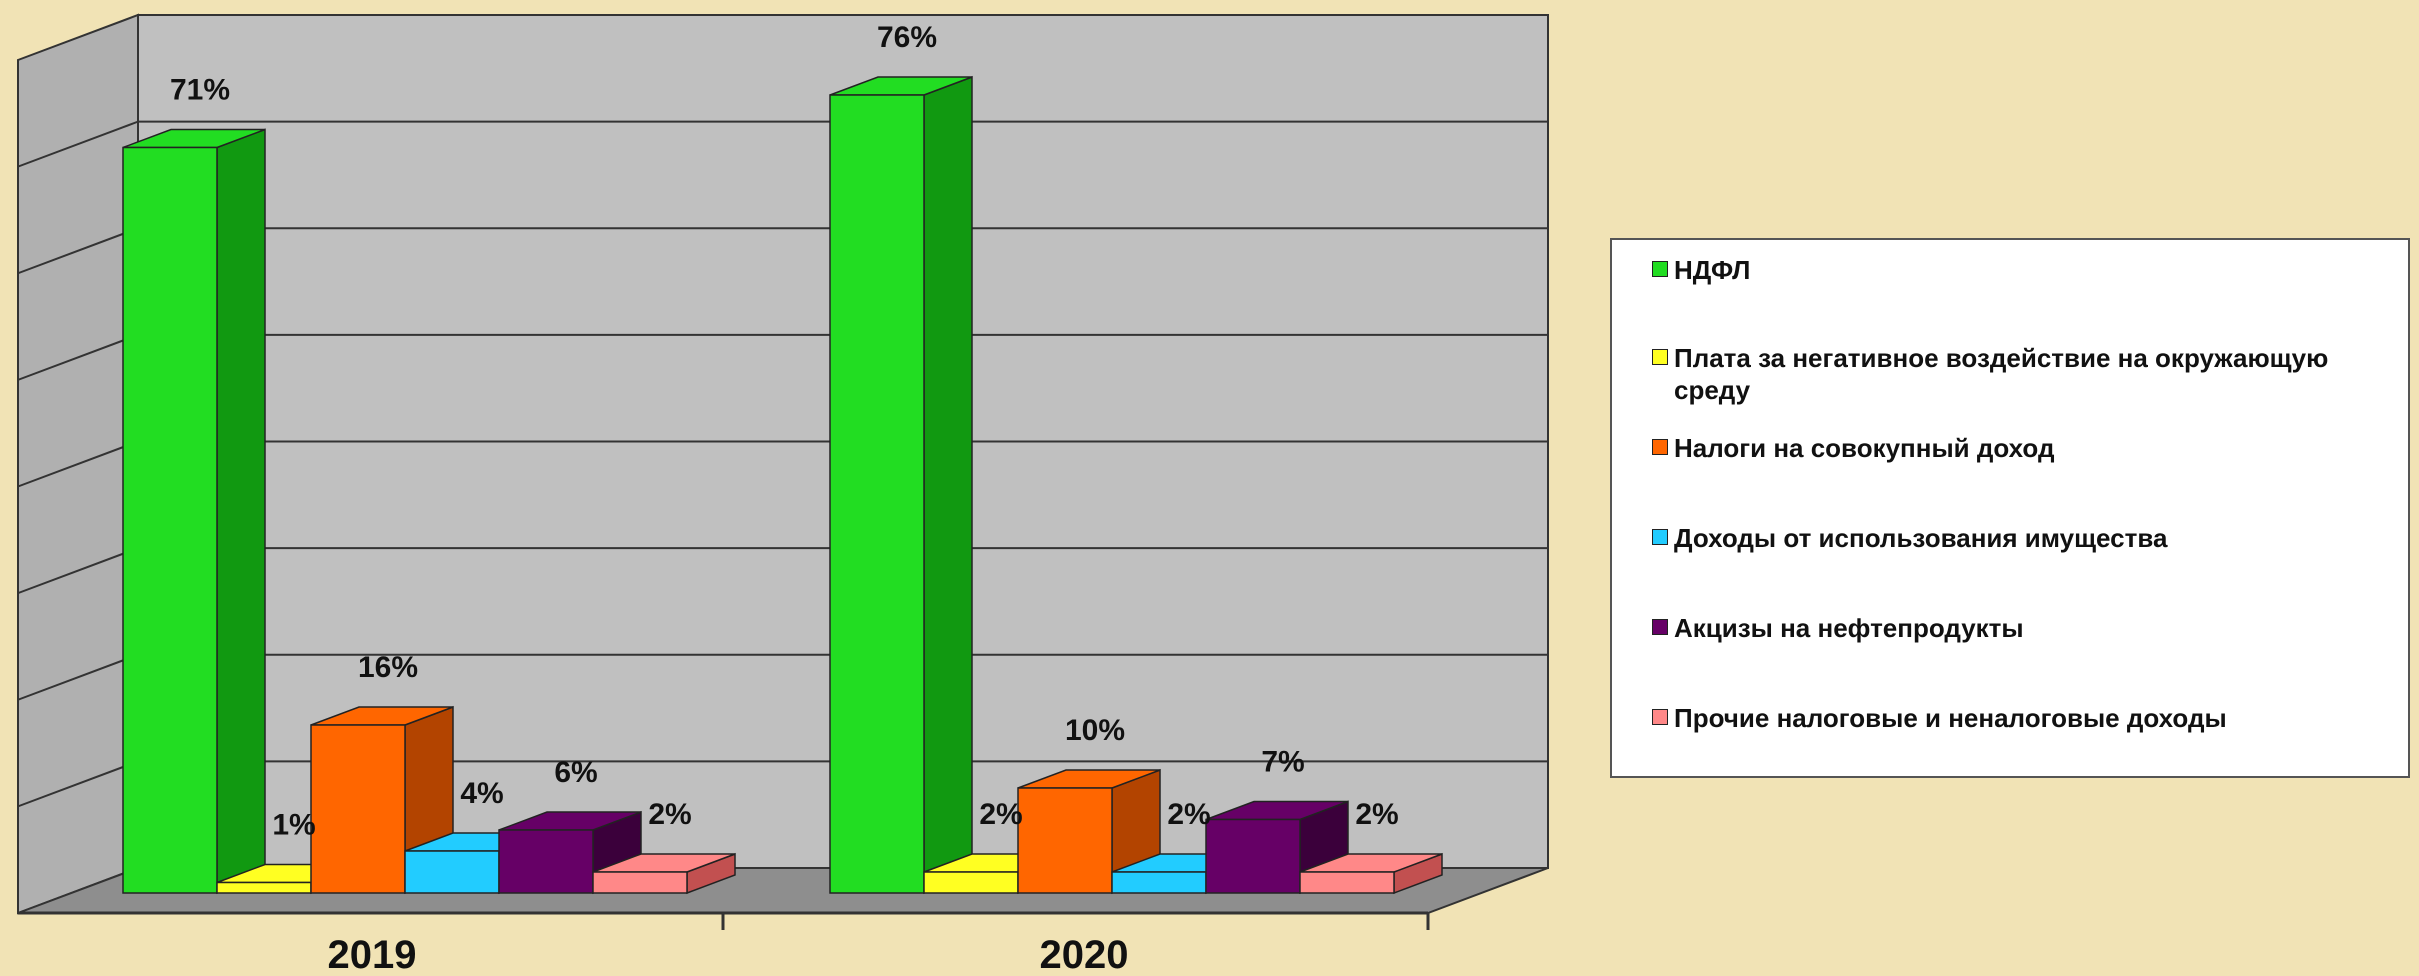 The image size is (2419, 976). I want to click on data-label: 10%, so click(1095, 730).